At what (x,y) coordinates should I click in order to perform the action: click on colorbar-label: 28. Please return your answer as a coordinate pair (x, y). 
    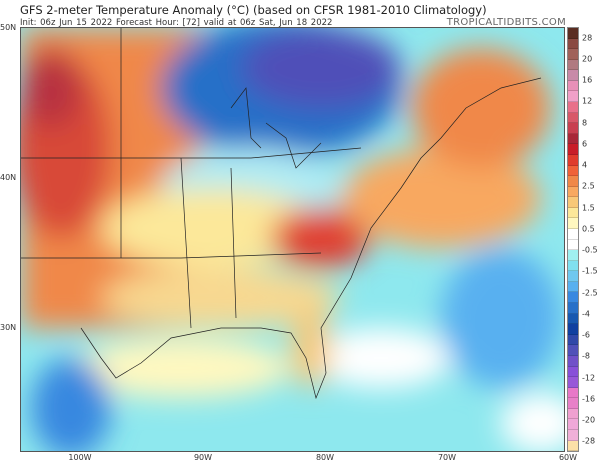
    Looking at the image, I should click on (587, 38).